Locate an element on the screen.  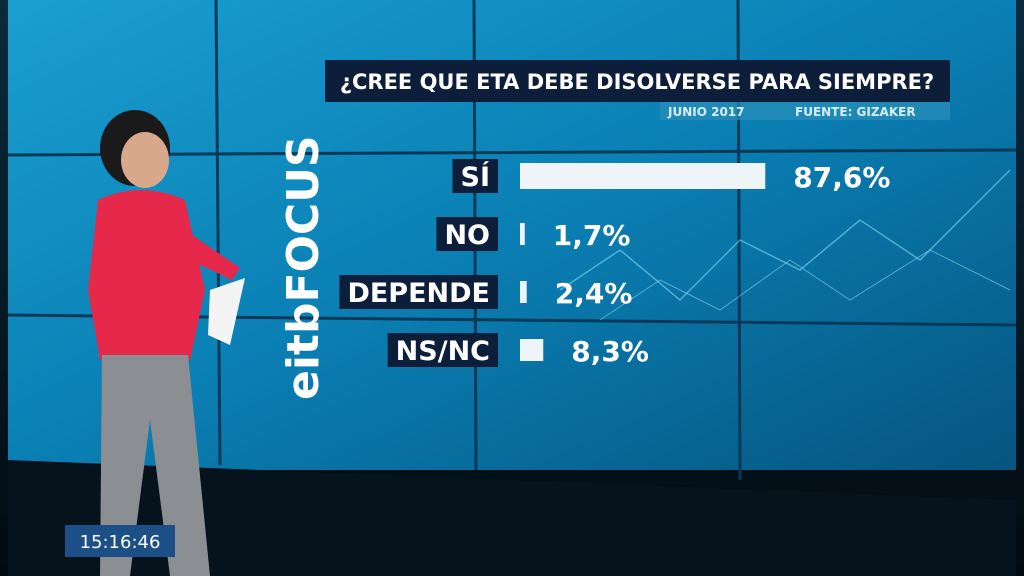
clock-box is located at coordinates (120, 541).